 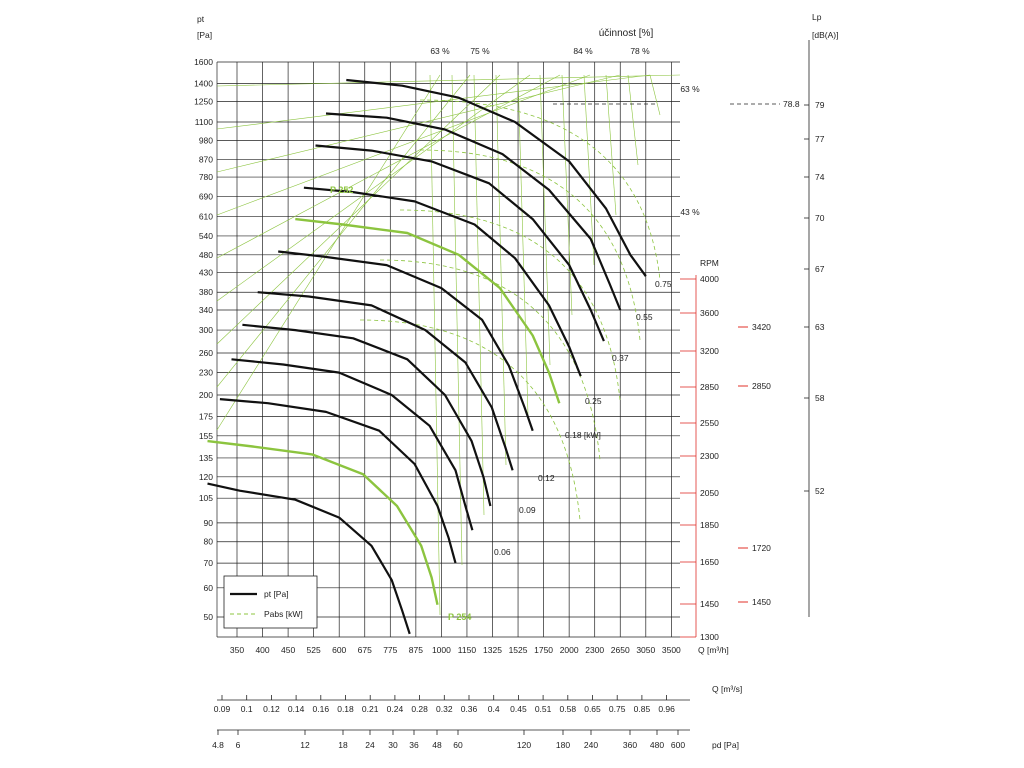 What do you see at coordinates (820, 269) in the screenshot?
I see `lp-tick-label: 67` at bounding box center [820, 269].